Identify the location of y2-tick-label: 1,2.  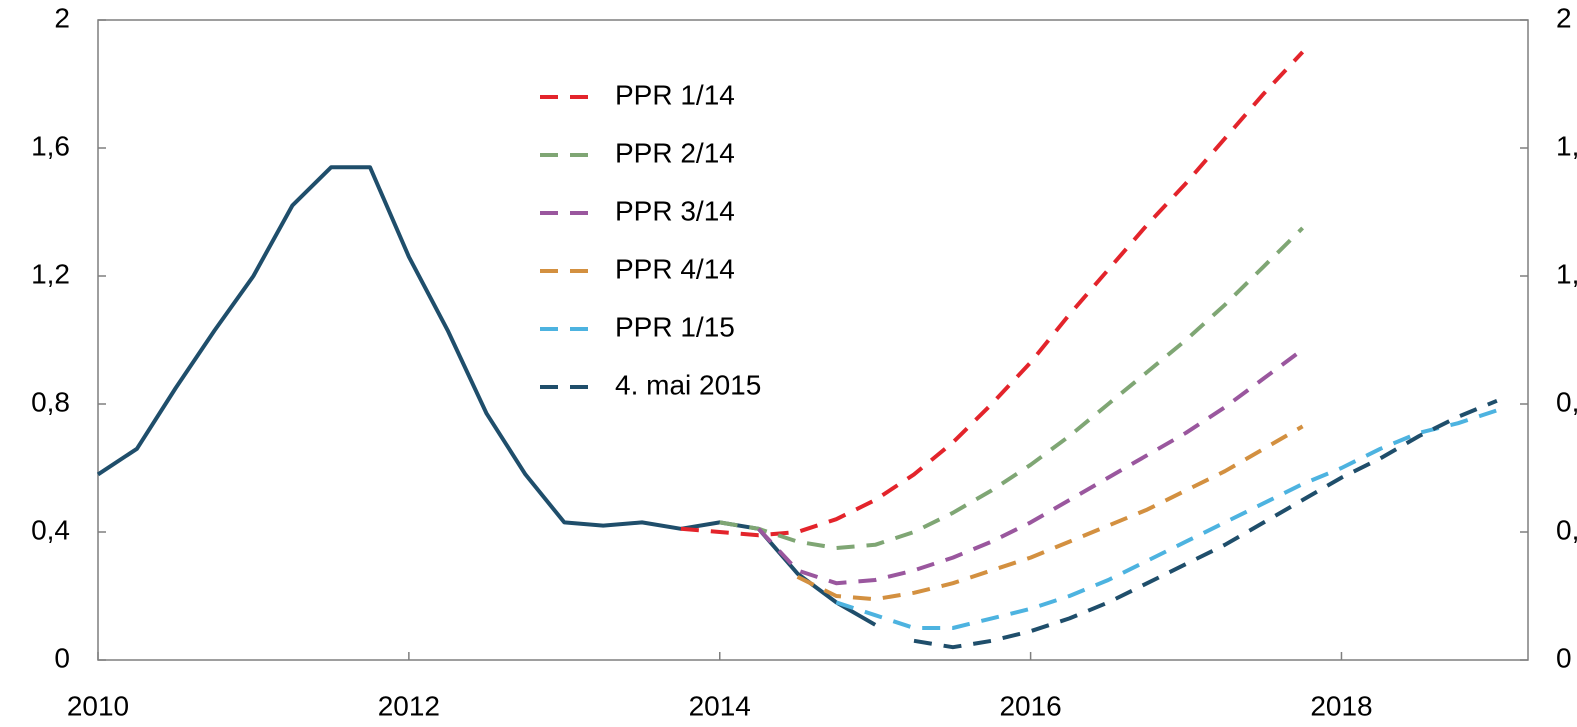
(1566, 273).